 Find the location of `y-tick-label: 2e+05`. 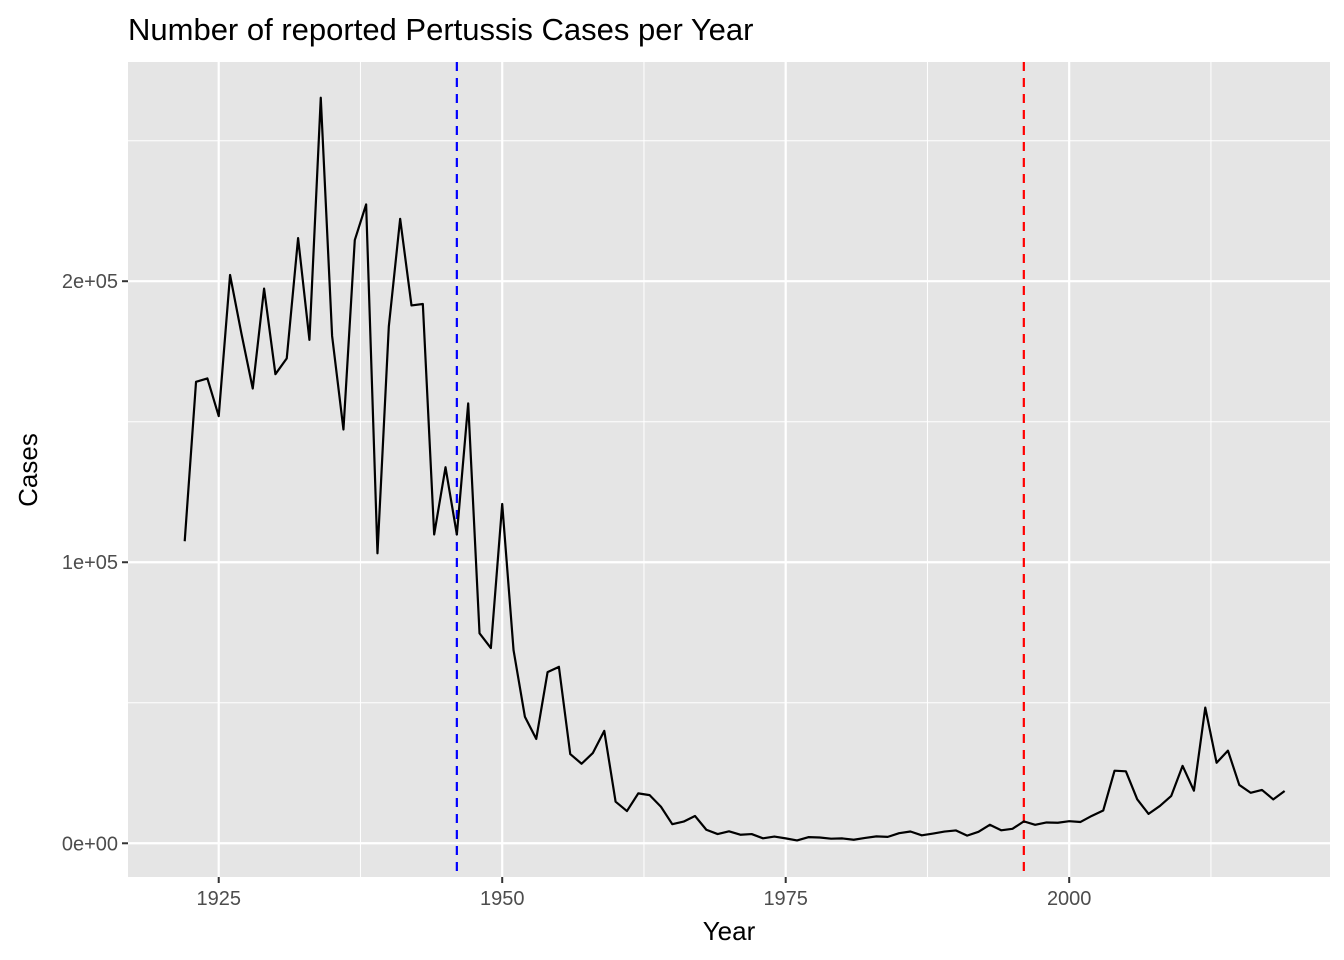

y-tick-label: 2e+05 is located at coordinates (90, 282).